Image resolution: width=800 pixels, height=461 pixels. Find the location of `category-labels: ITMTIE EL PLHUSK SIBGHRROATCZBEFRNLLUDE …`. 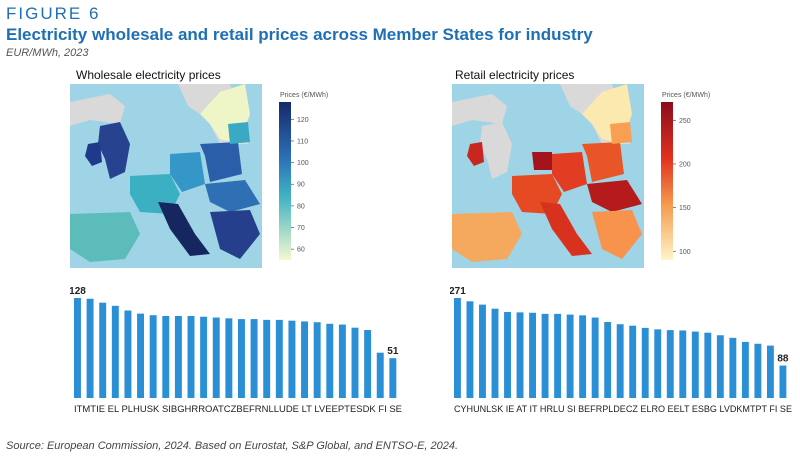

category-labels: ITMTIE EL PLHUSK SIBGHRROATCZBEFRNLLUDE … is located at coordinates (238, 409).